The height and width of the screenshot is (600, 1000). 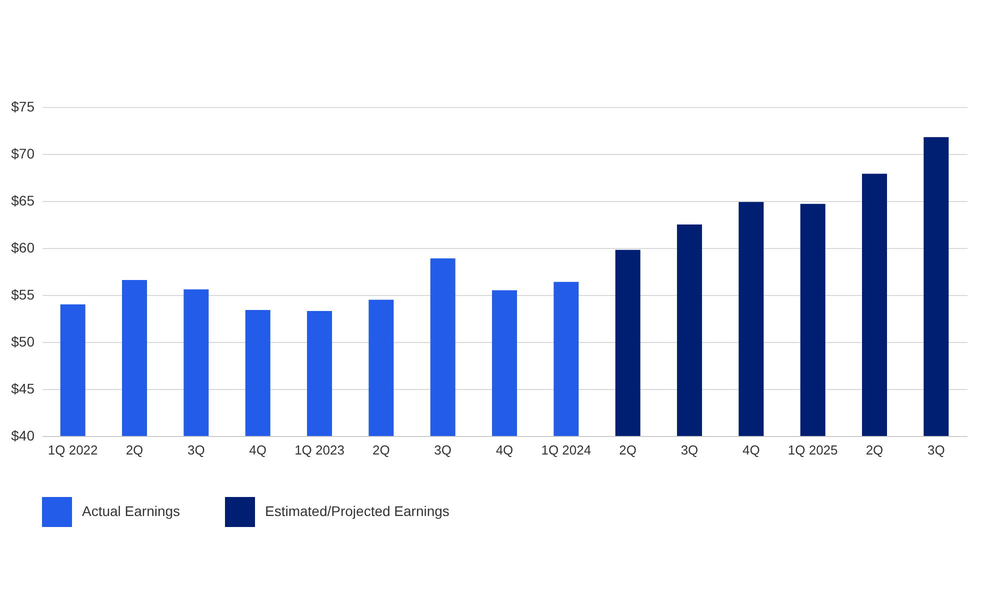 What do you see at coordinates (23, 436) in the screenshot?
I see `y-tick-label: $40` at bounding box center [23, 436].